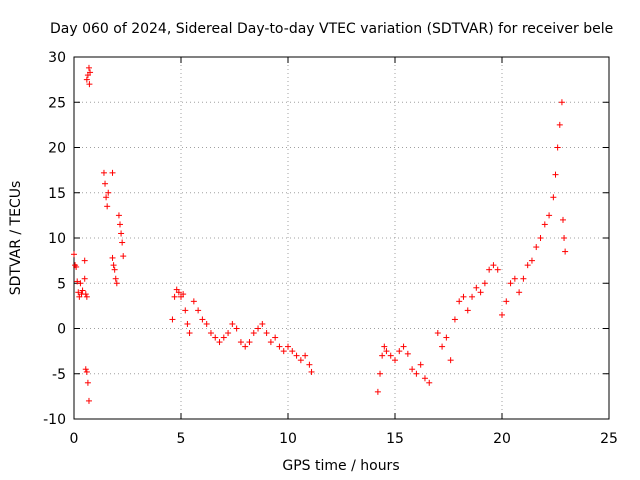  Describe the element at coordinates (57, 149) in the screenshot. I see `y-tick-label: 20` at that location.